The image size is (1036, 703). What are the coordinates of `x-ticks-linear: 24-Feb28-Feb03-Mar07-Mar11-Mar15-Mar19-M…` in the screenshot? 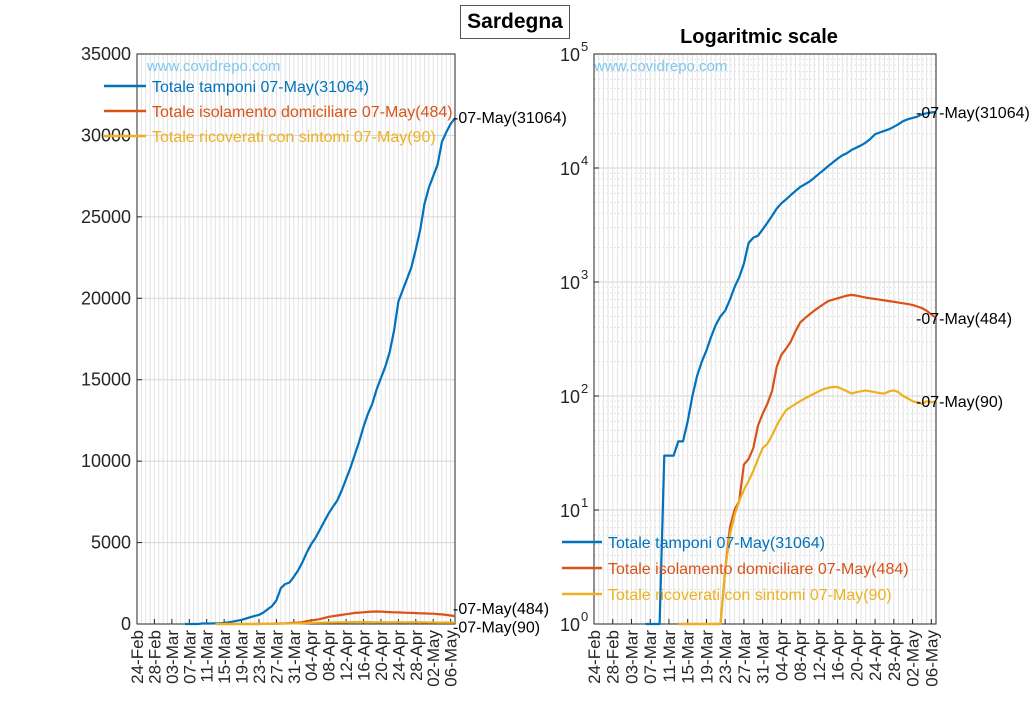 It's located at (294, 653).